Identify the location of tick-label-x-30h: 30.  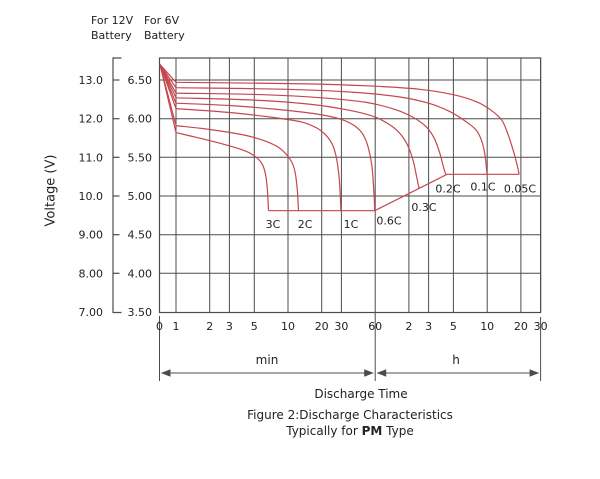
(541, 326).